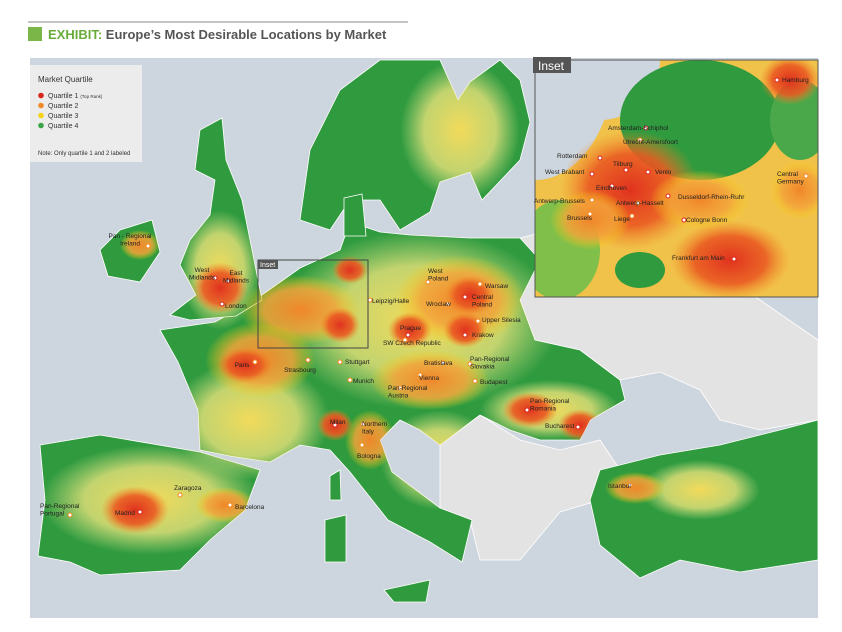 The image size is (842, 632). What do you see at coordinates (84, 154) in the screenshot?
I see `legend-note: Note: Only quartile 1 and 2 labeled` at bounding box center [84, 154].